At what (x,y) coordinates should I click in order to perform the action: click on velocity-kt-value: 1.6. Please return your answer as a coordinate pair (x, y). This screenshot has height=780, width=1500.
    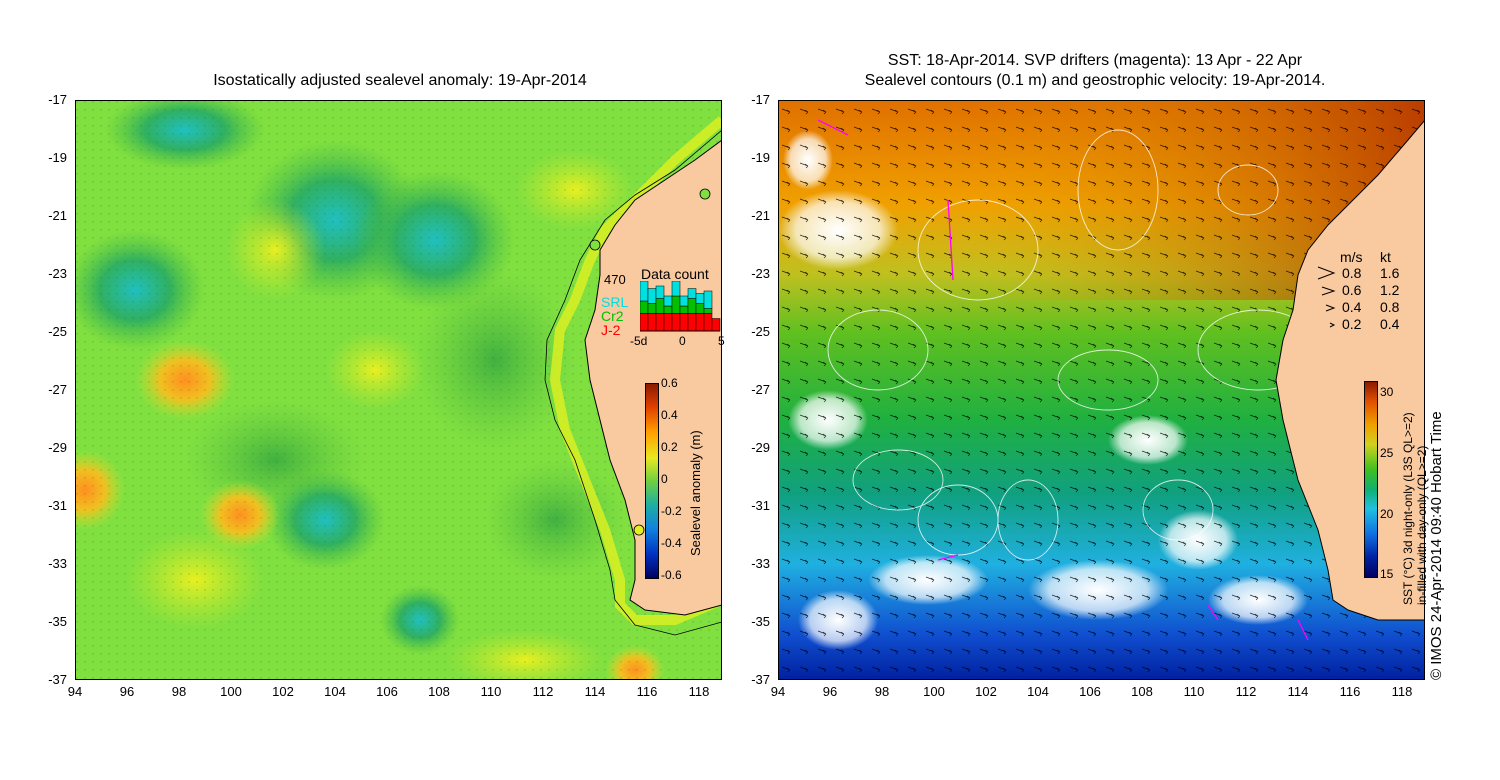
    Looking at the image, I should click on (1390, 273).